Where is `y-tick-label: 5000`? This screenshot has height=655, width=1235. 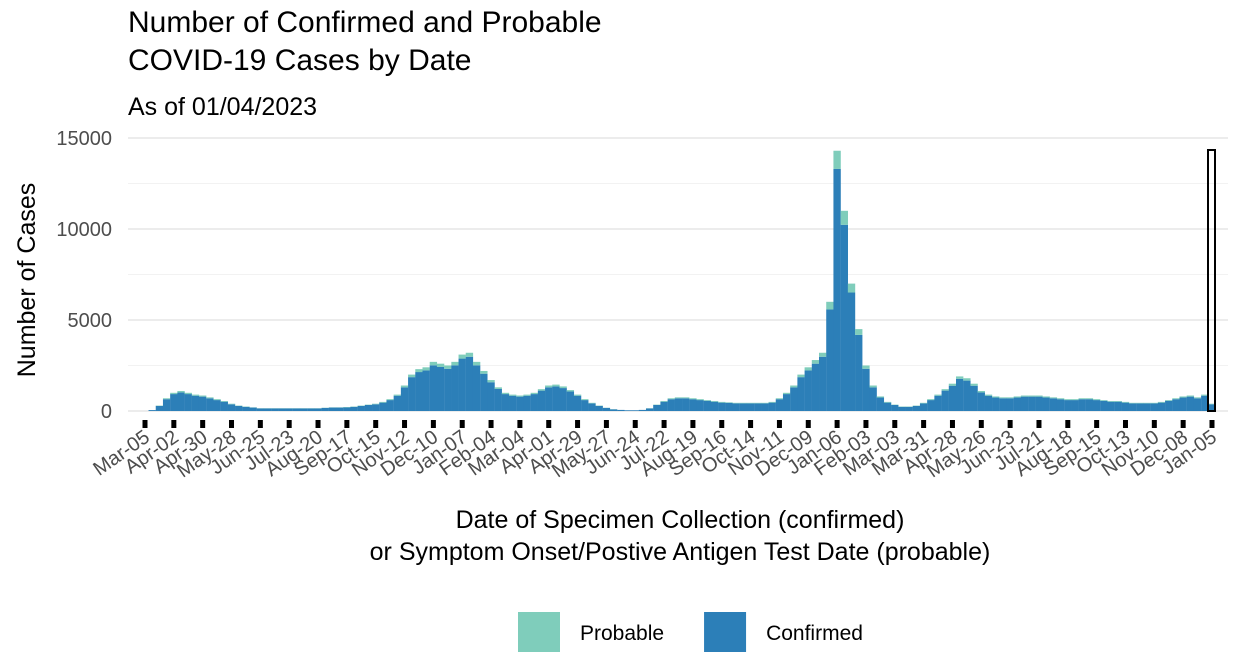
y-tick-label: 5000 is located at coordinates (90, 321).